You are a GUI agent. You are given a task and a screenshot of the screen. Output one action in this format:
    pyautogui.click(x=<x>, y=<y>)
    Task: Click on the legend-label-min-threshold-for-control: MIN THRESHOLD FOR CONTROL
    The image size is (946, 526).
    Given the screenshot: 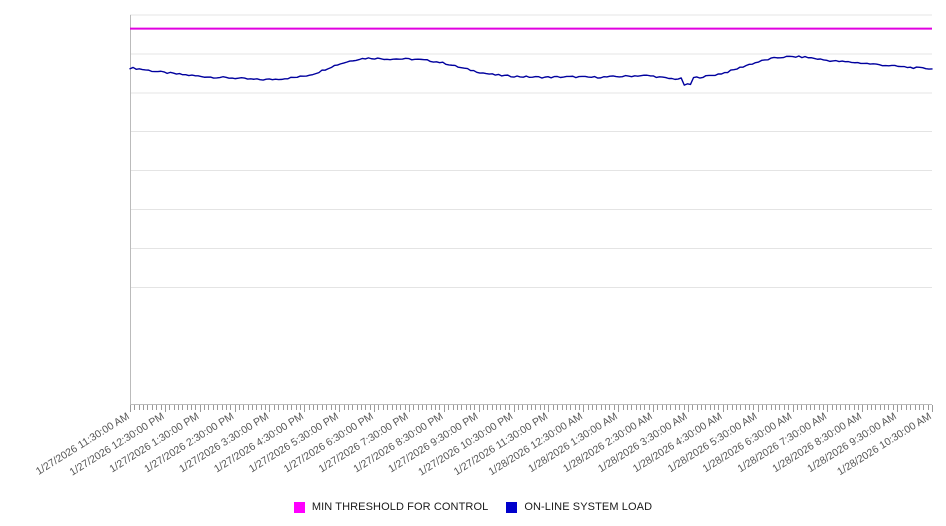 What is the action you would take?
    pyautogui.click(x=400, y=506)
    